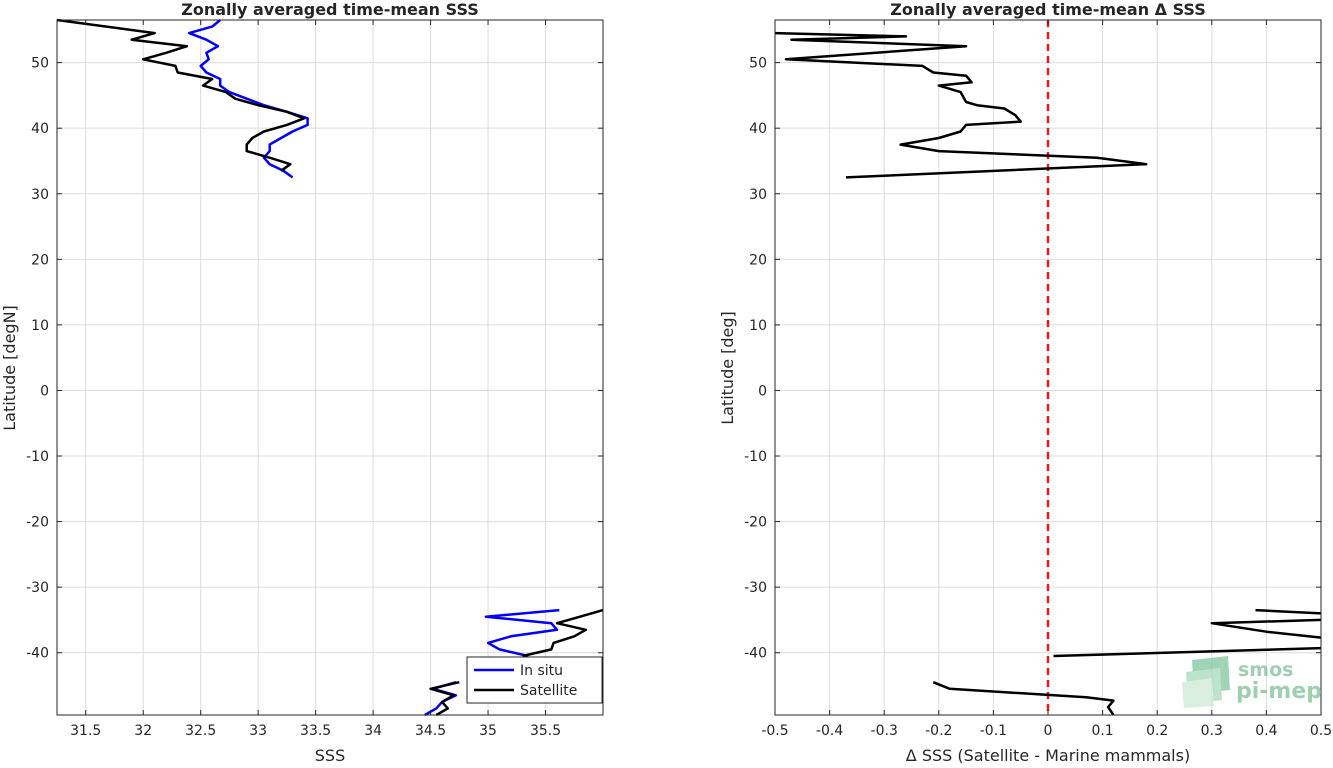 The height and width of the screenshot is (768, 1333). What do you see at coordinates (40, 260) in the screenshot?
I see `sss-y-tick-label-6: 20` at bounding box center [40, 260].